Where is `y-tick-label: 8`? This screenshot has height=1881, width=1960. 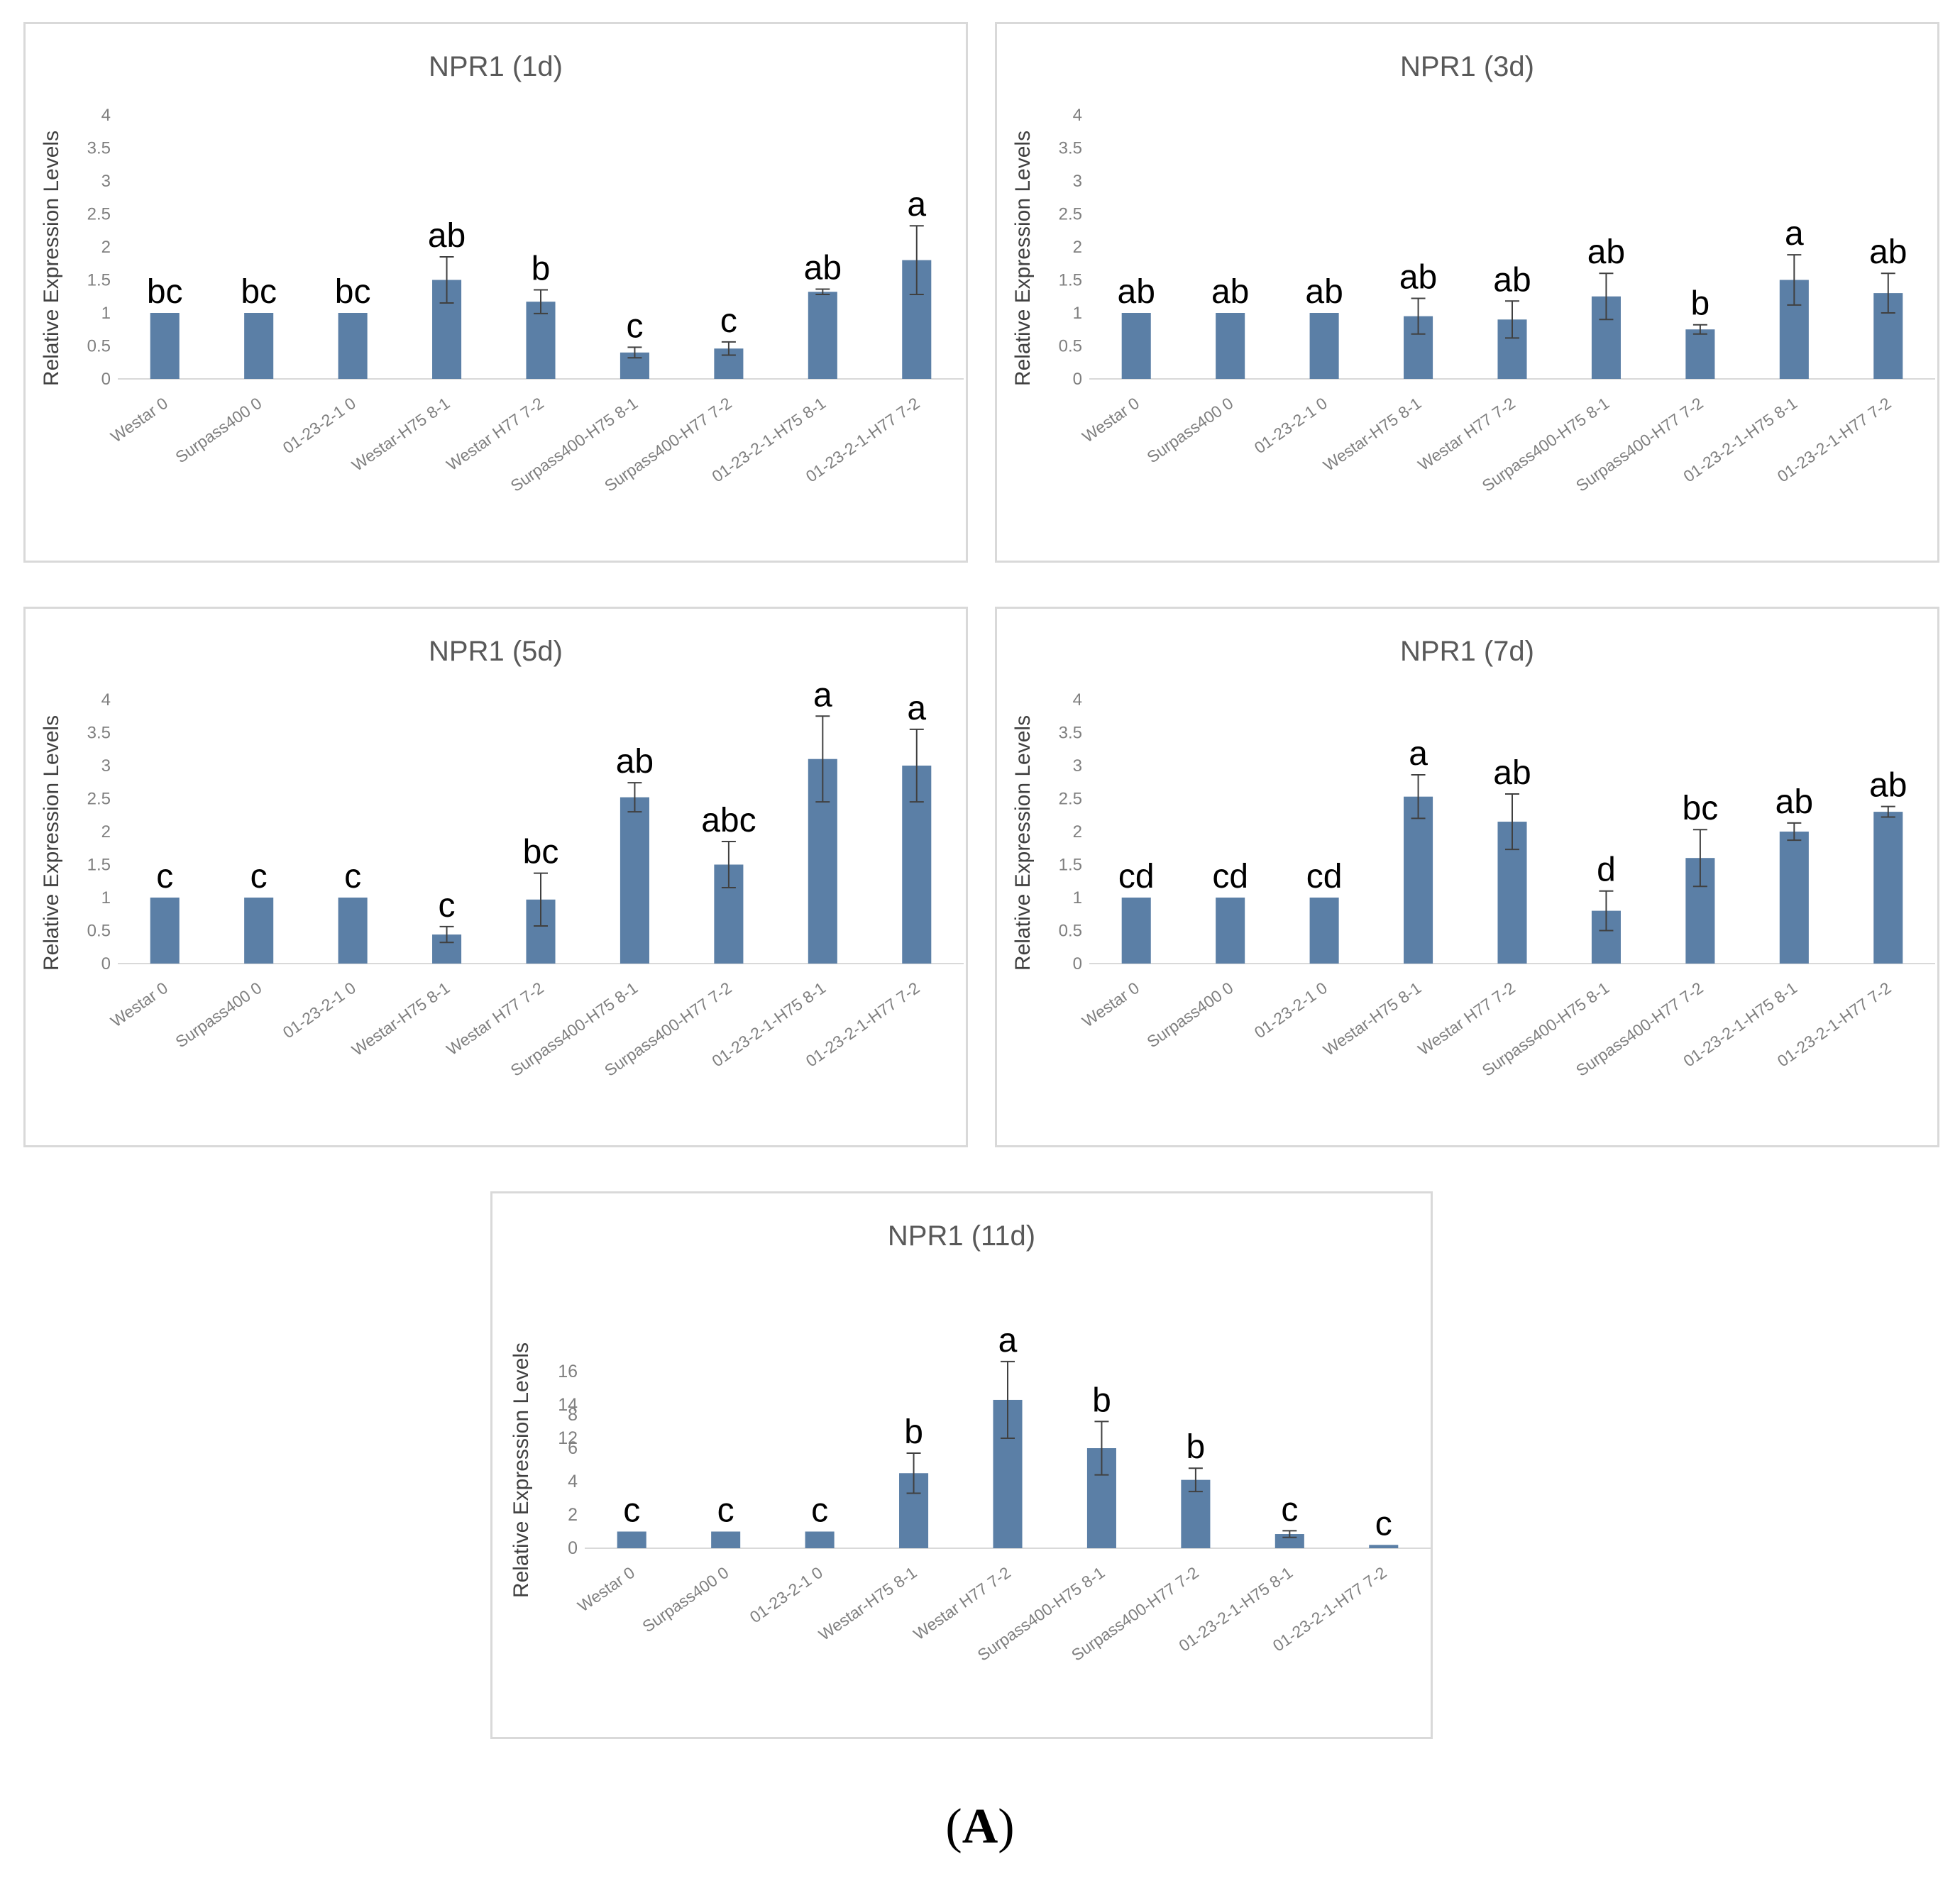
y-tick-label: 8 is located at coordinates (573, 1415).